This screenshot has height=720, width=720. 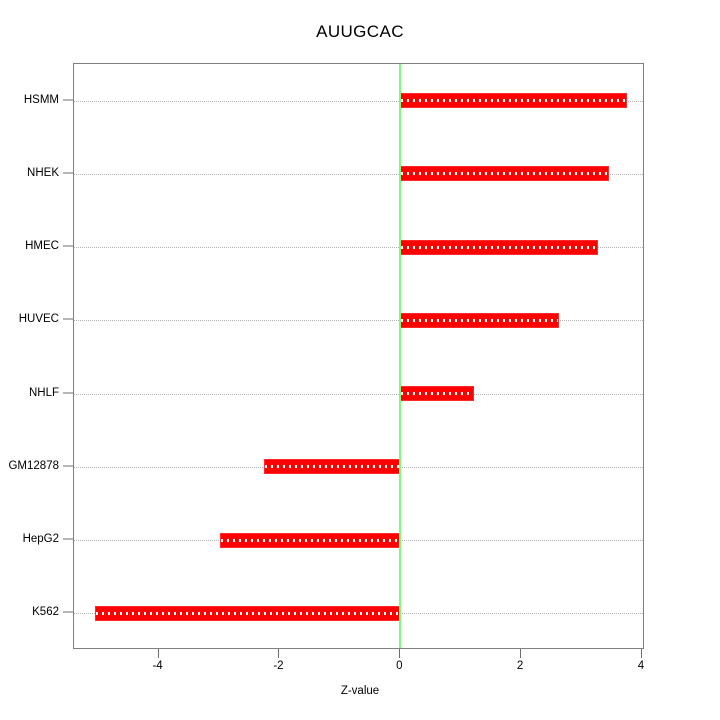 What do you see at coordinates (360, 31) in the screenshot?
I see `chart-title: AUUGCAC` at bounding box center [360, 31].